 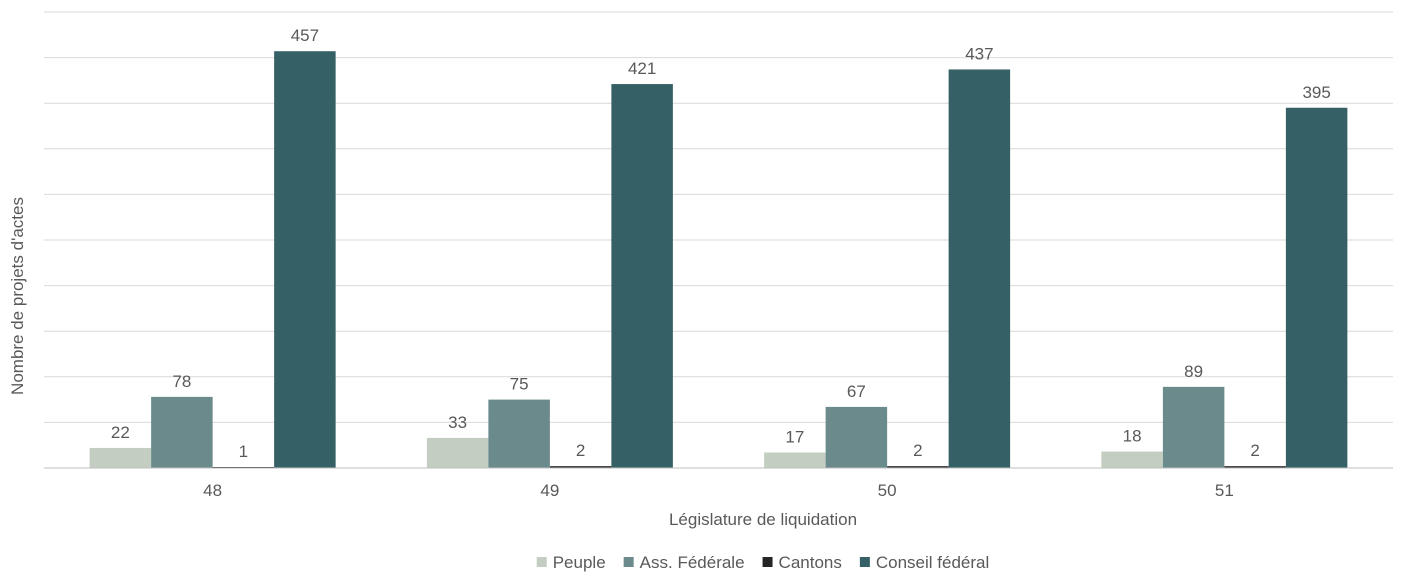 What do you see at coordinates (718, 490) in the screenshot?
I see `x-tick-labels: 48 49 50 51` at bounding box center [718, 490].